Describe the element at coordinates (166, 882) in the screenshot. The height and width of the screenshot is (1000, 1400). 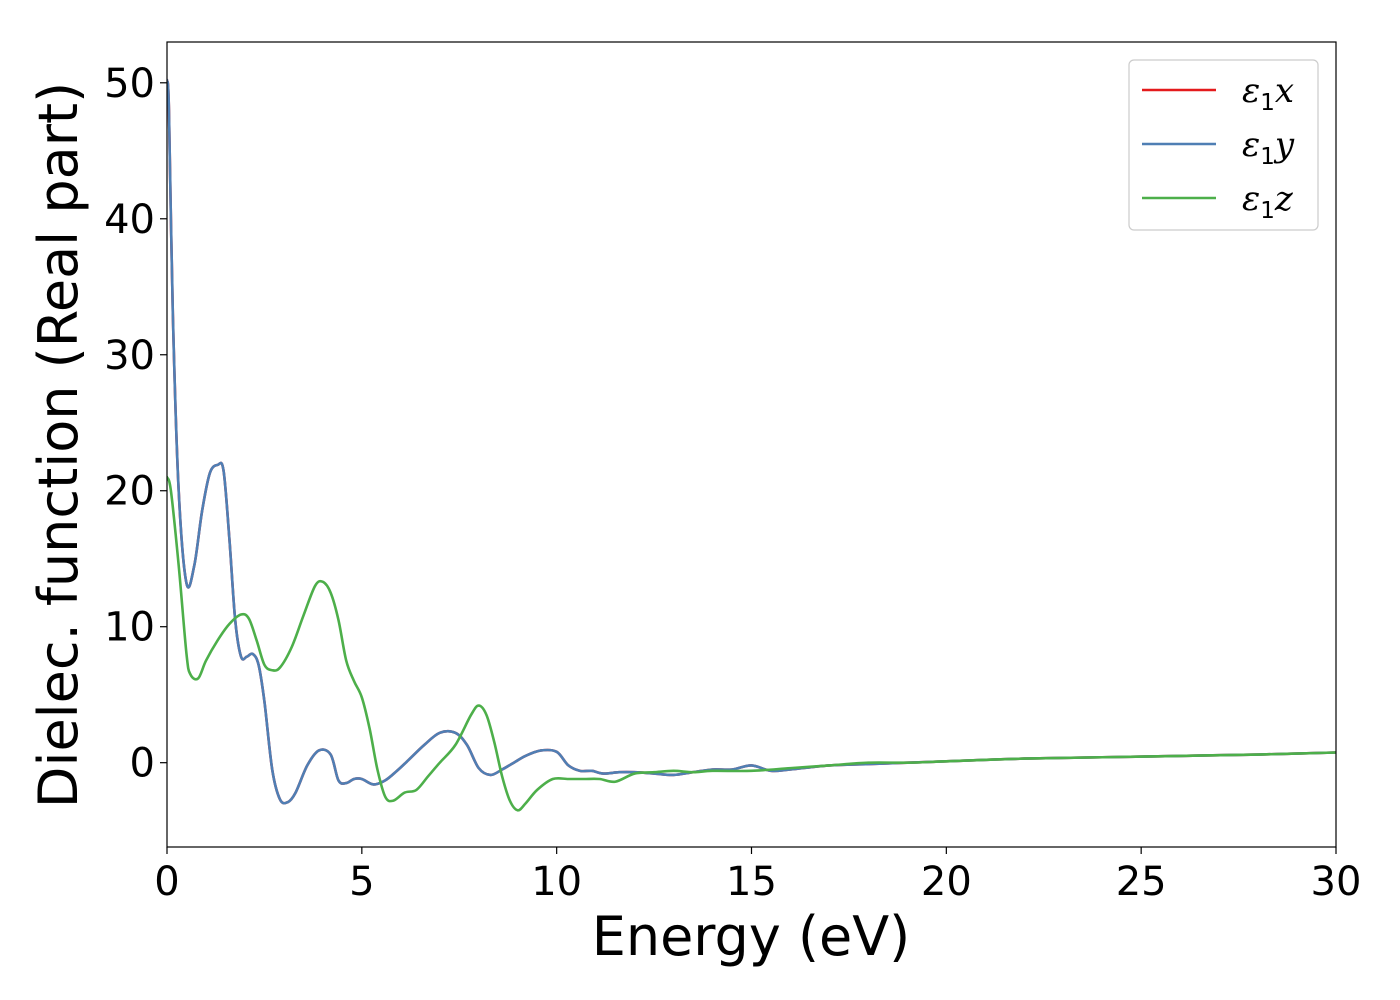
I see `x-tick-label: 0` at that location.